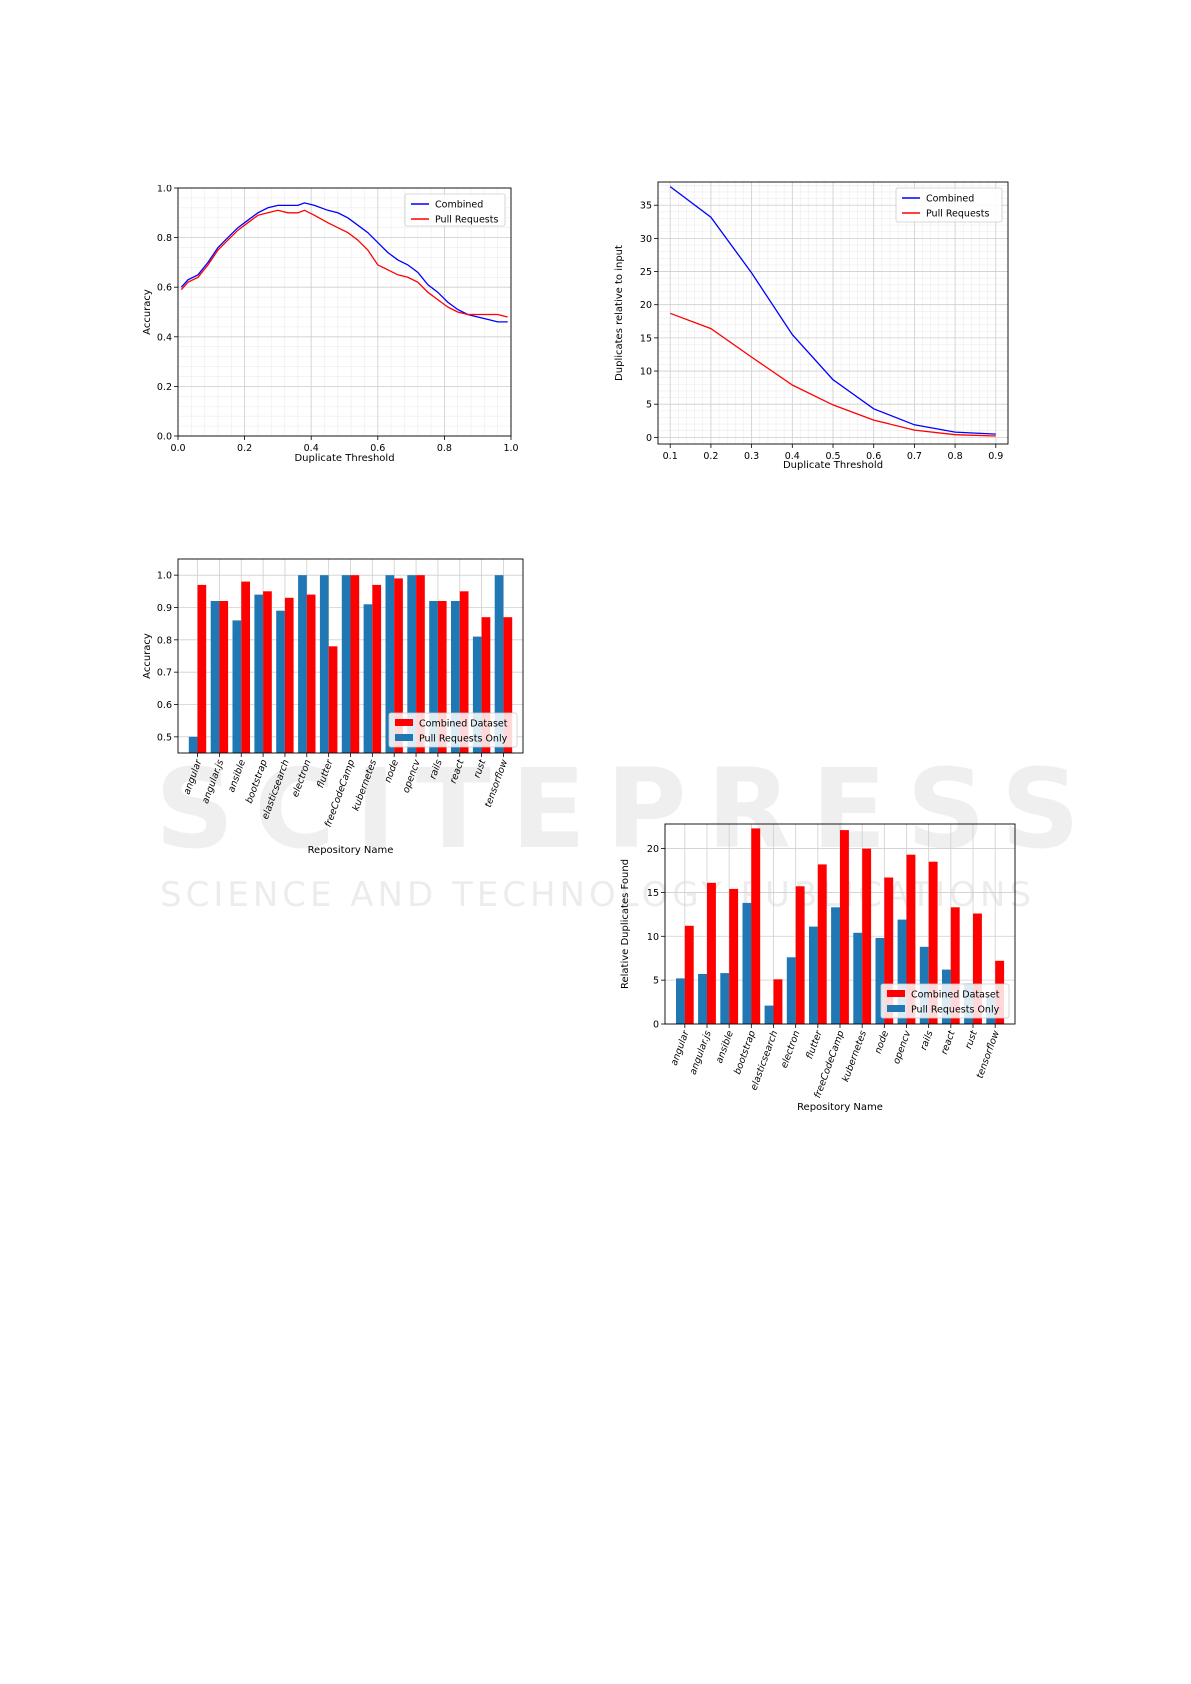  I want to click on y-tick-label: 0, so click(656, 1025).